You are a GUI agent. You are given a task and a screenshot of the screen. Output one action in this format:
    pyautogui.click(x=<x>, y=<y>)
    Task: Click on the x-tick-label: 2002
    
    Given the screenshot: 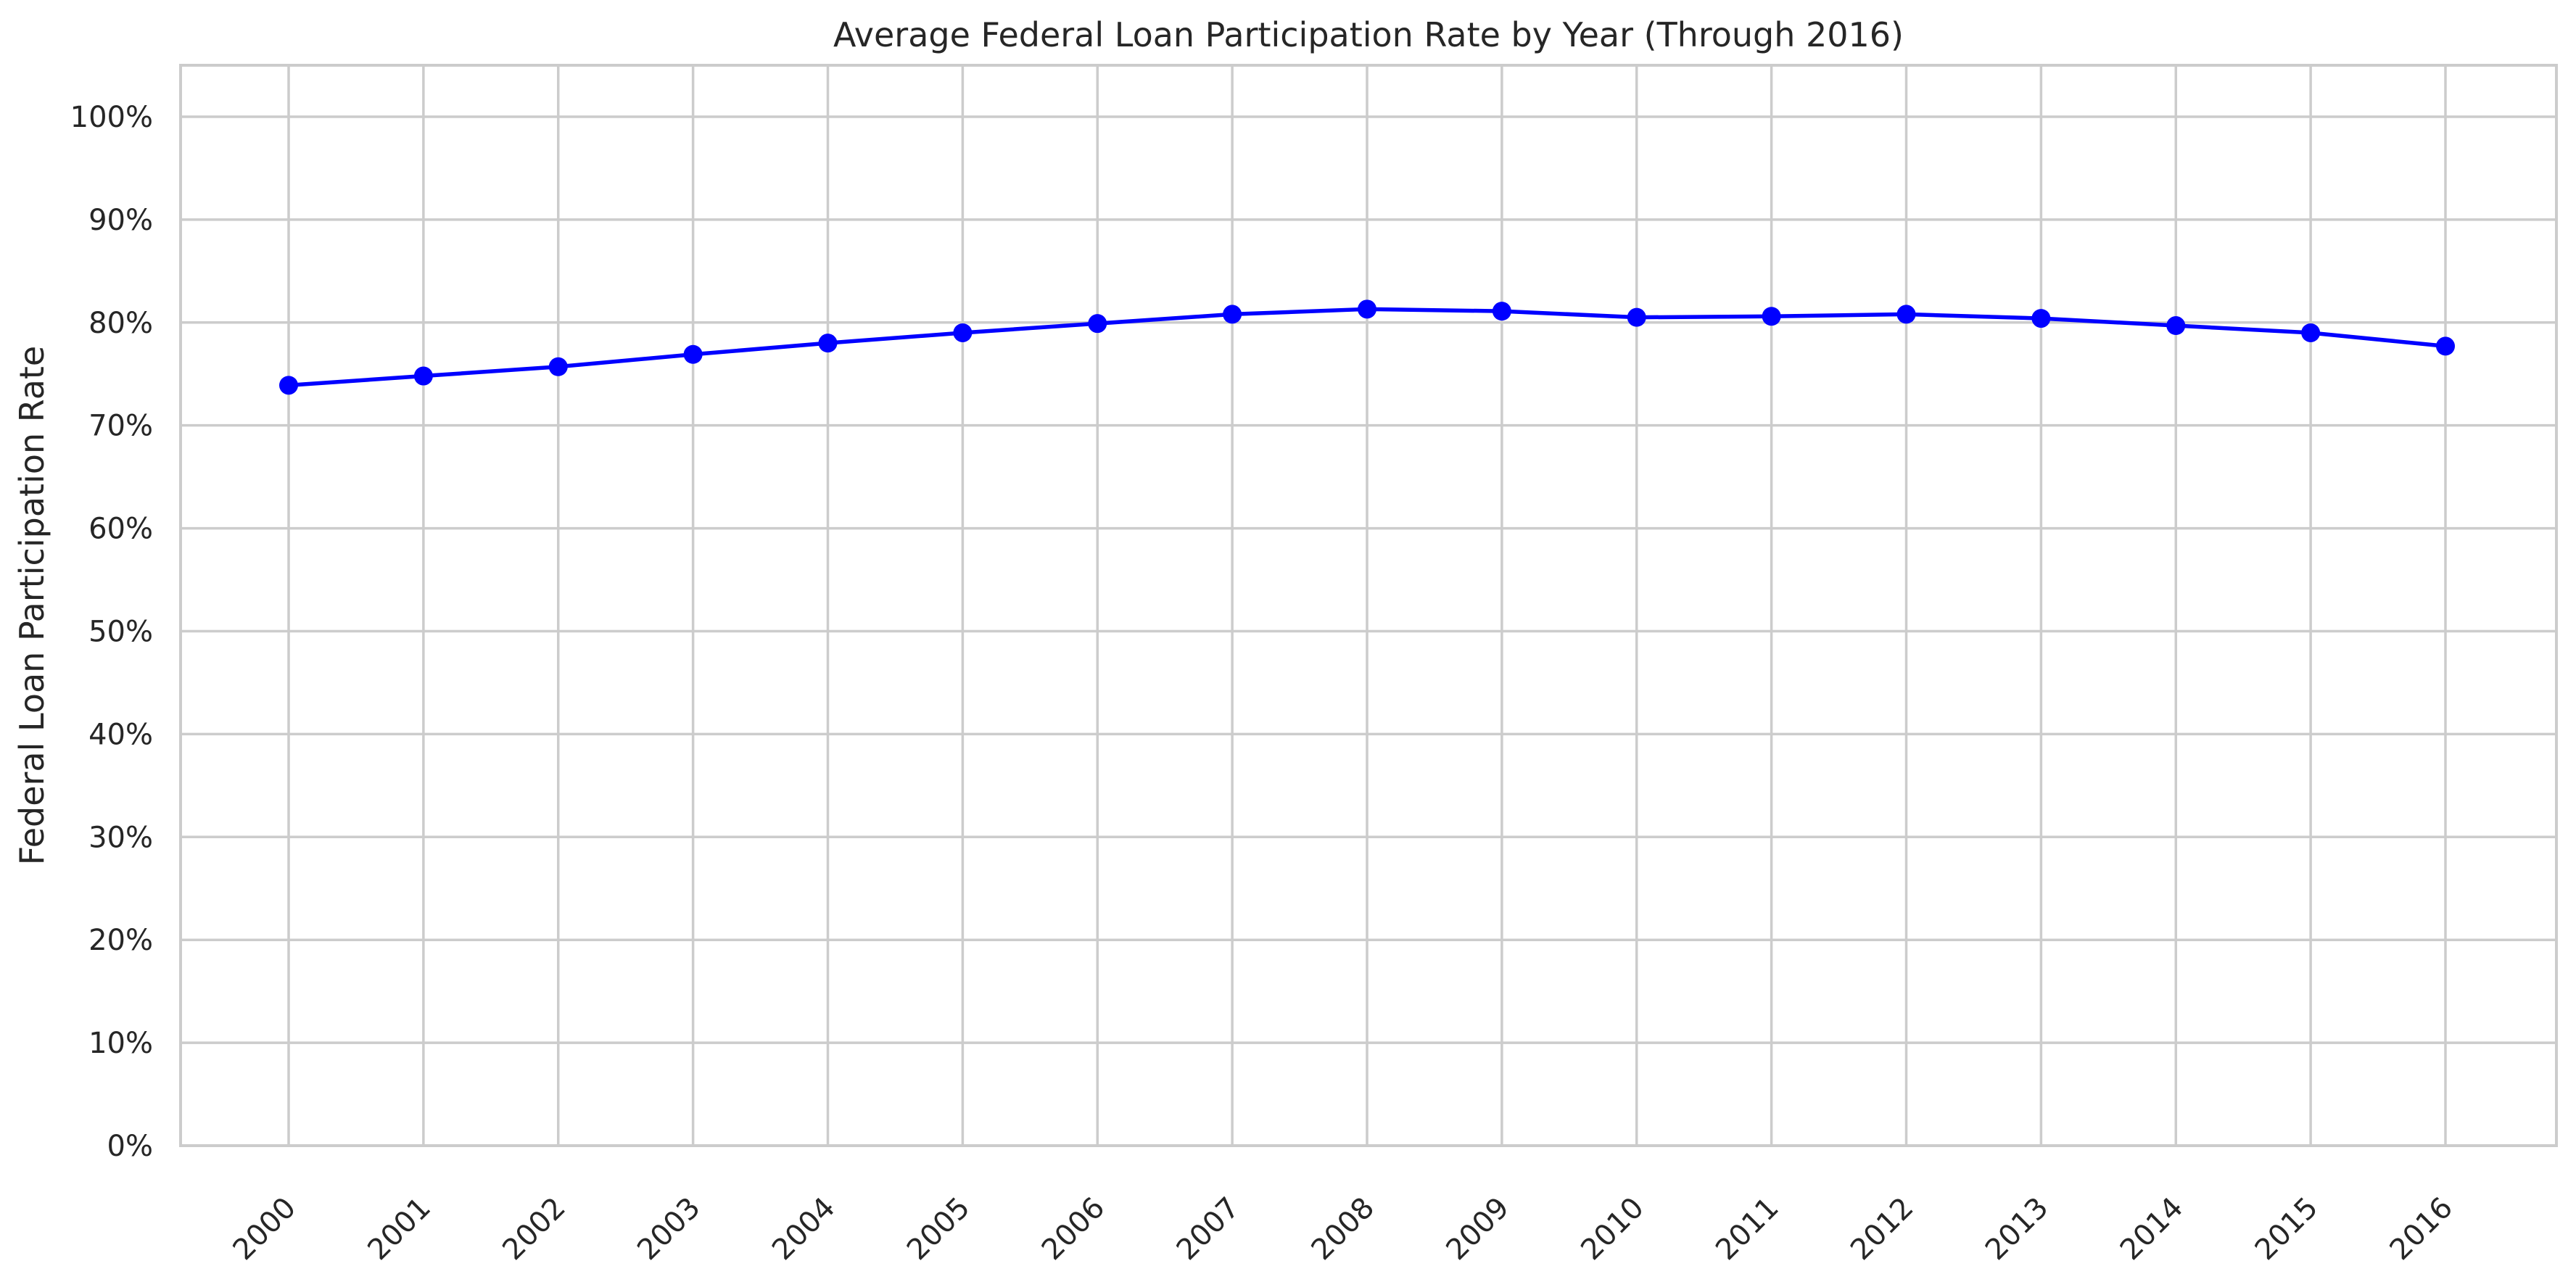 What is the action you would take?
    pyautogui.click(x=534, y=1229)
    